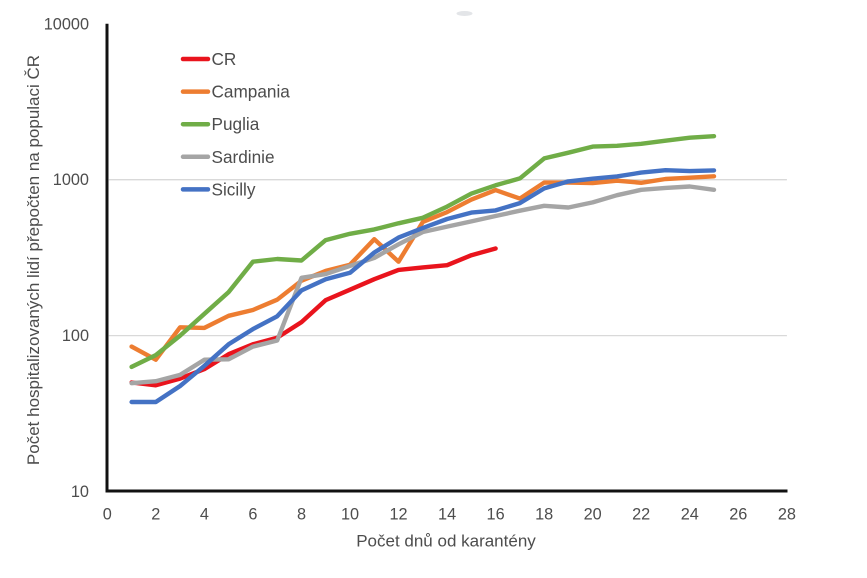  What do you see at coordinates (690, 515) in the screenshot?
I see `svg-text: 24` at bounding box center [690, 515].